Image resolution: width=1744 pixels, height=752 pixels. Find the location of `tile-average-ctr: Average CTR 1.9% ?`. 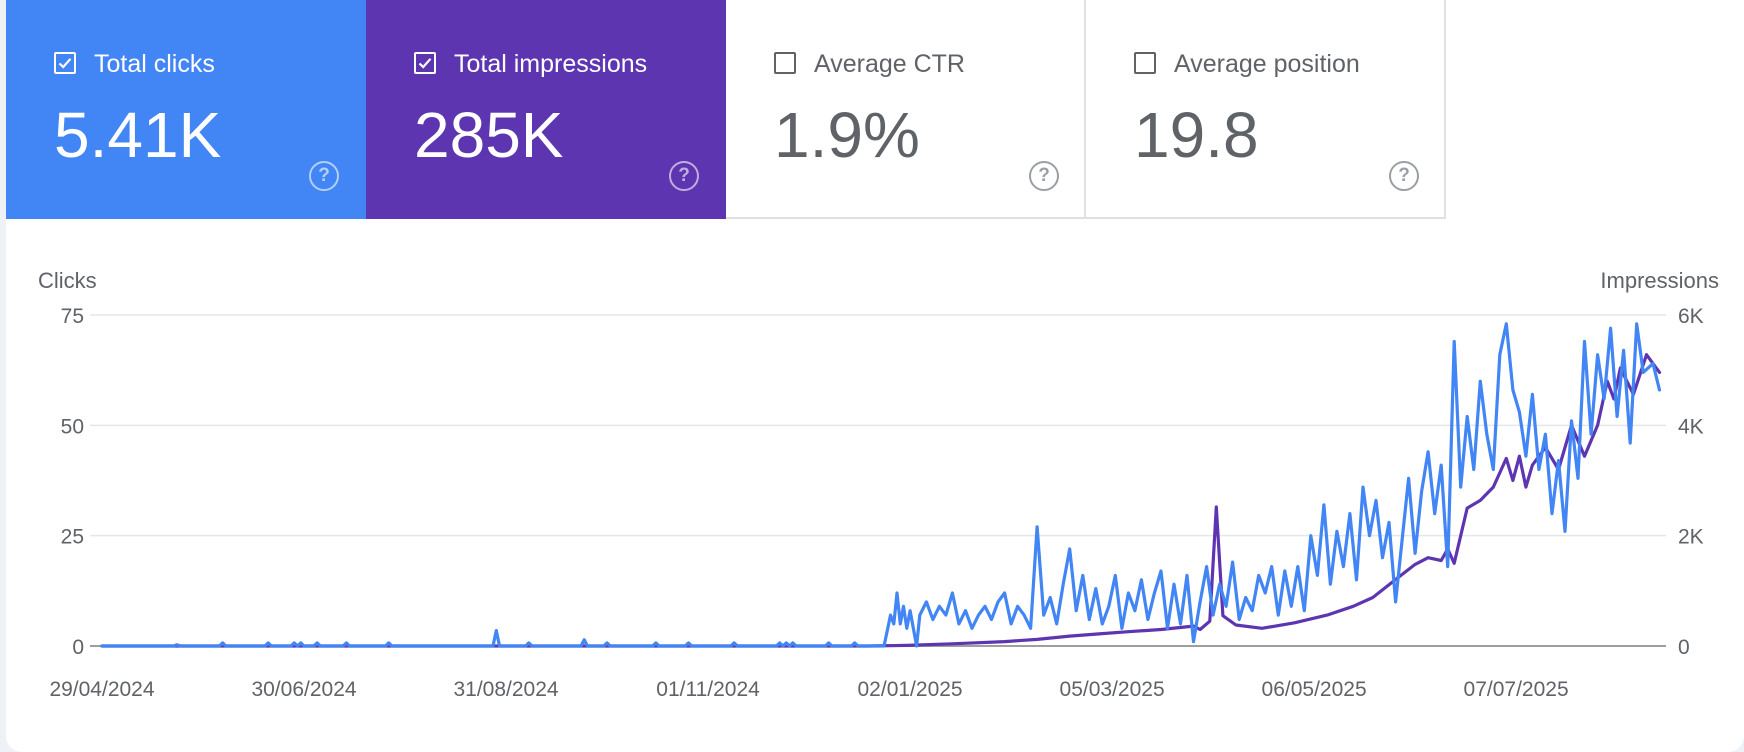

tile-average-ctr: Average CTR 1.9% ? is located at coordinates (906, 109).